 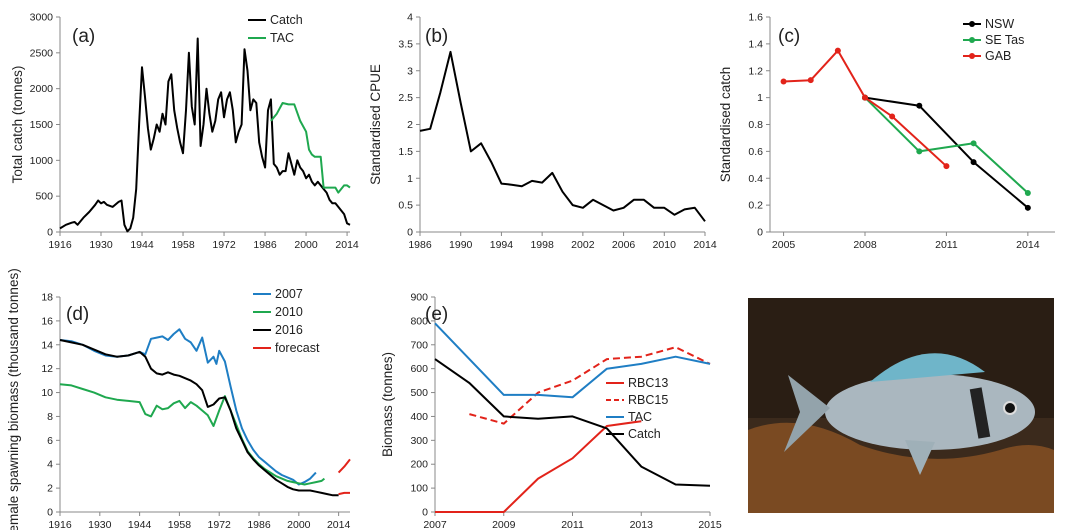 What do you see at coordinates (419, 321) in the screenshot?
I see `y-tick-label: 800` at bounding box center [419, 321].